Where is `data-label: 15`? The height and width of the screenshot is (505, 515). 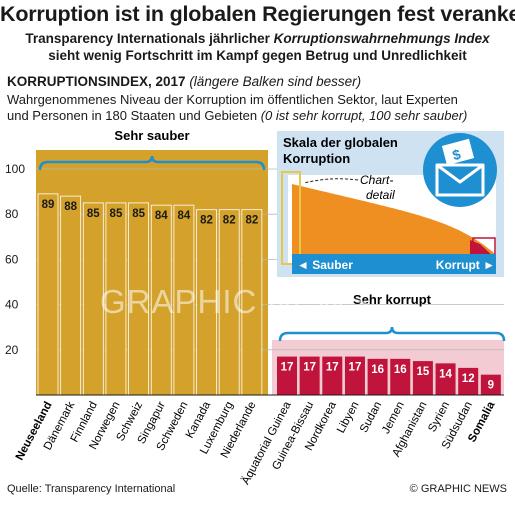 data-label: 15 is located at coordinates (423, 372).